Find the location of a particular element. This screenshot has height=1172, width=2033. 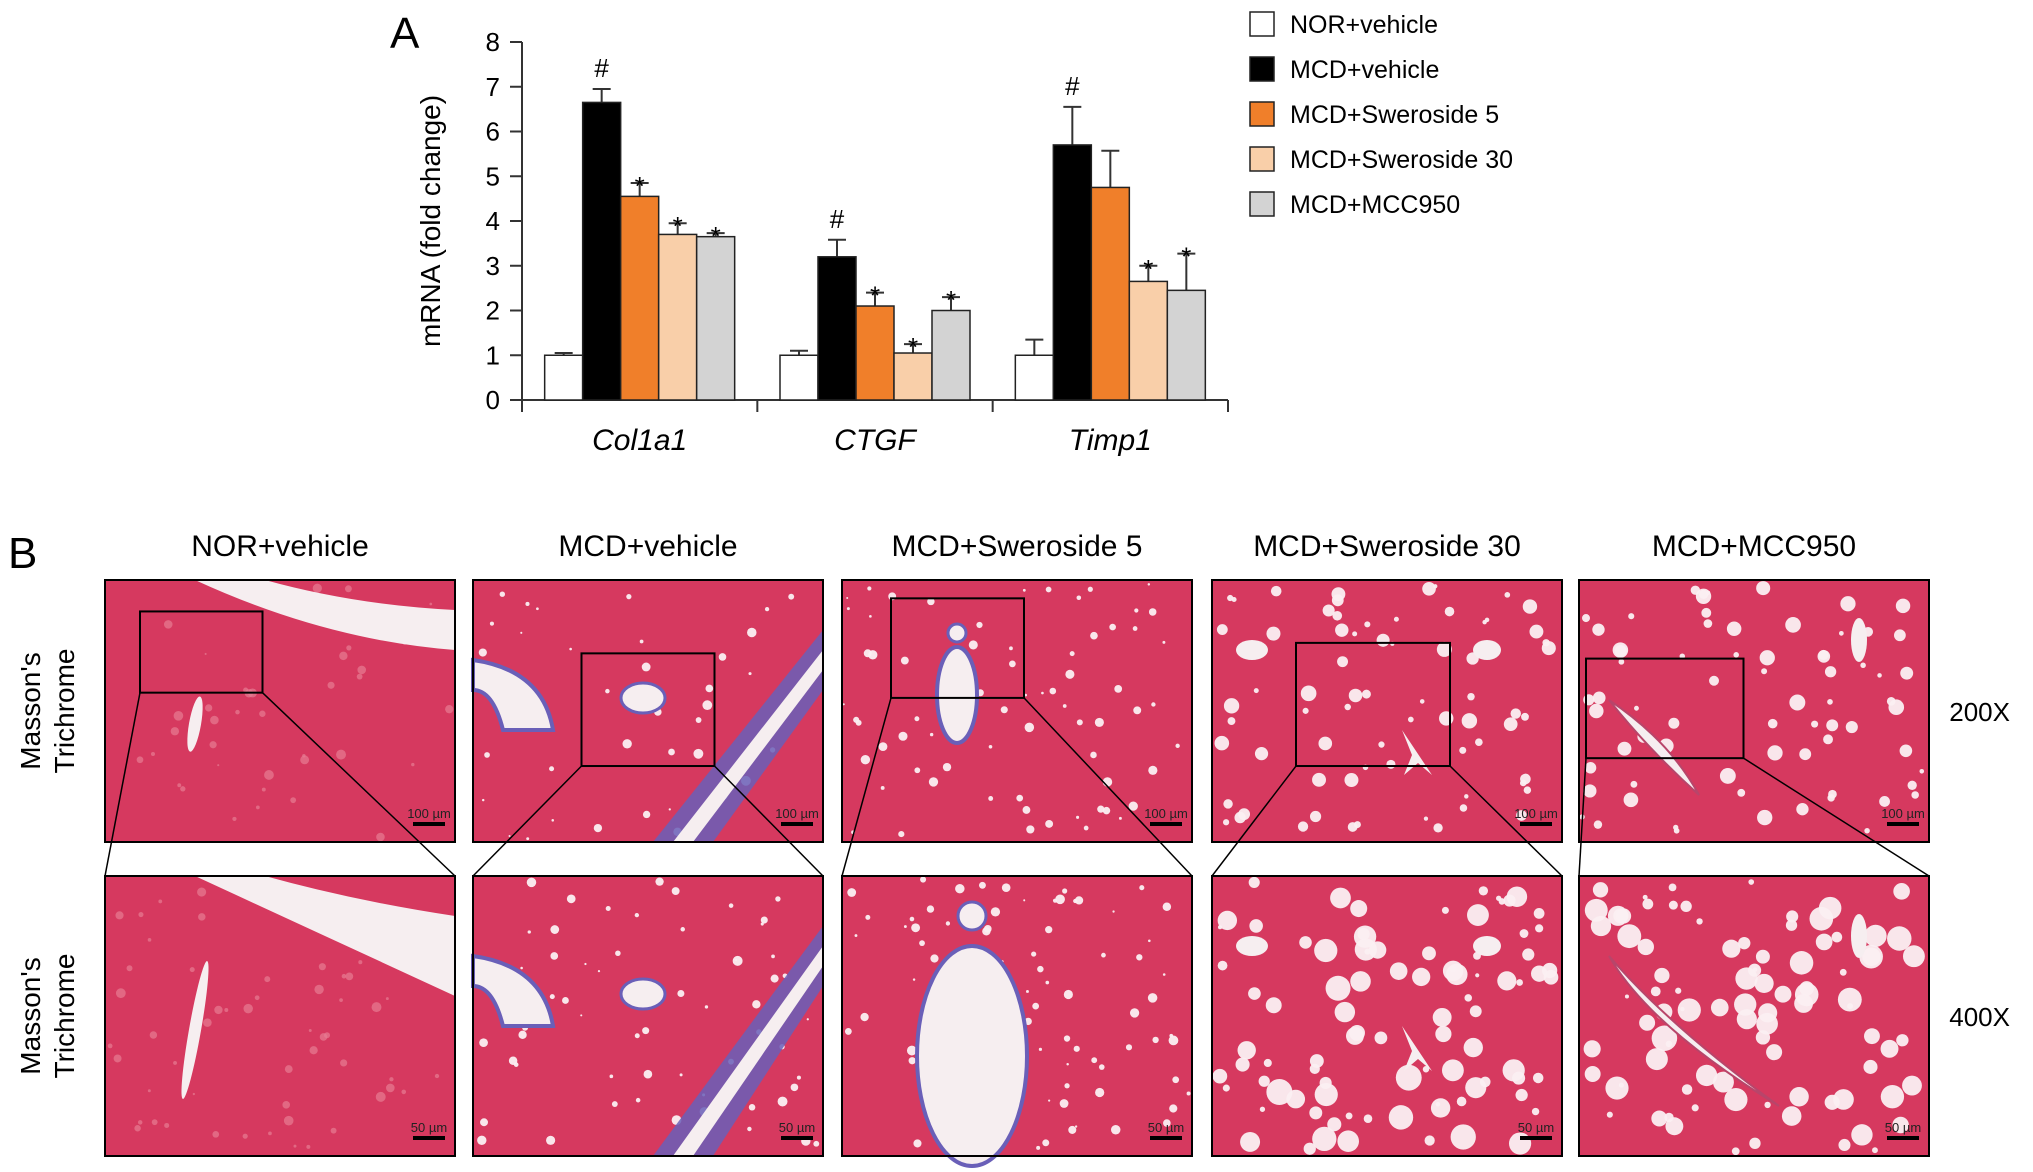

y-tick-label: 4 is located at coordinates (493, 221).